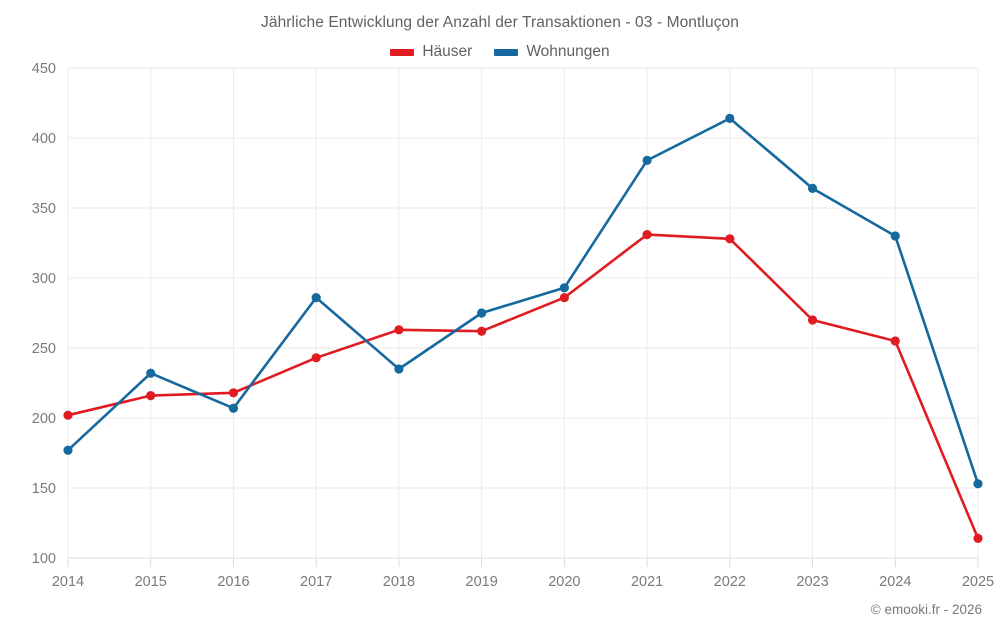  Describe the element at coordinates (44, 489) in the screenshot. I see `y-axis-tick-label: 150` at that location.